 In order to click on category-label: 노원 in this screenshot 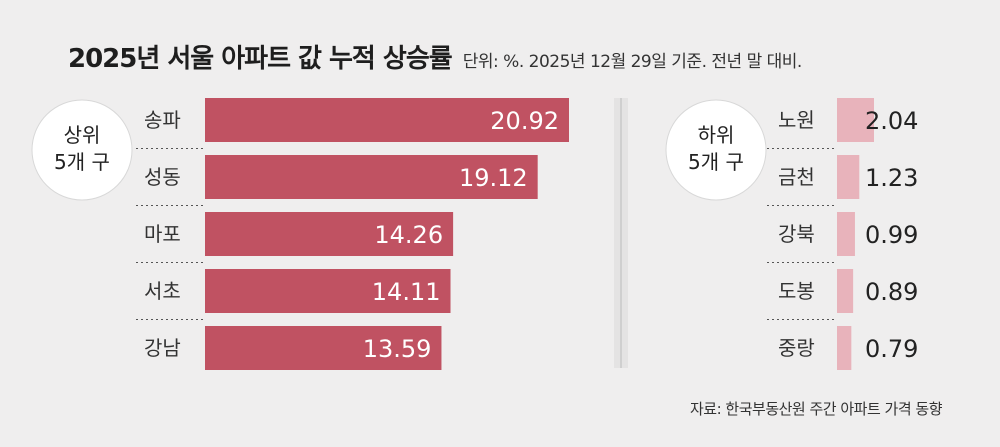, I will do `click(796, 120)`.